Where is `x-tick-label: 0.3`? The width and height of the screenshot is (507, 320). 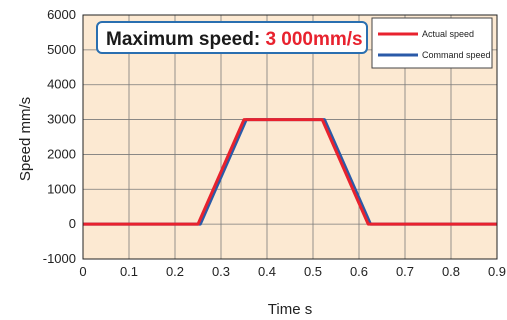 x-tick-label: 0.3 is located at coordinates (221, 271).